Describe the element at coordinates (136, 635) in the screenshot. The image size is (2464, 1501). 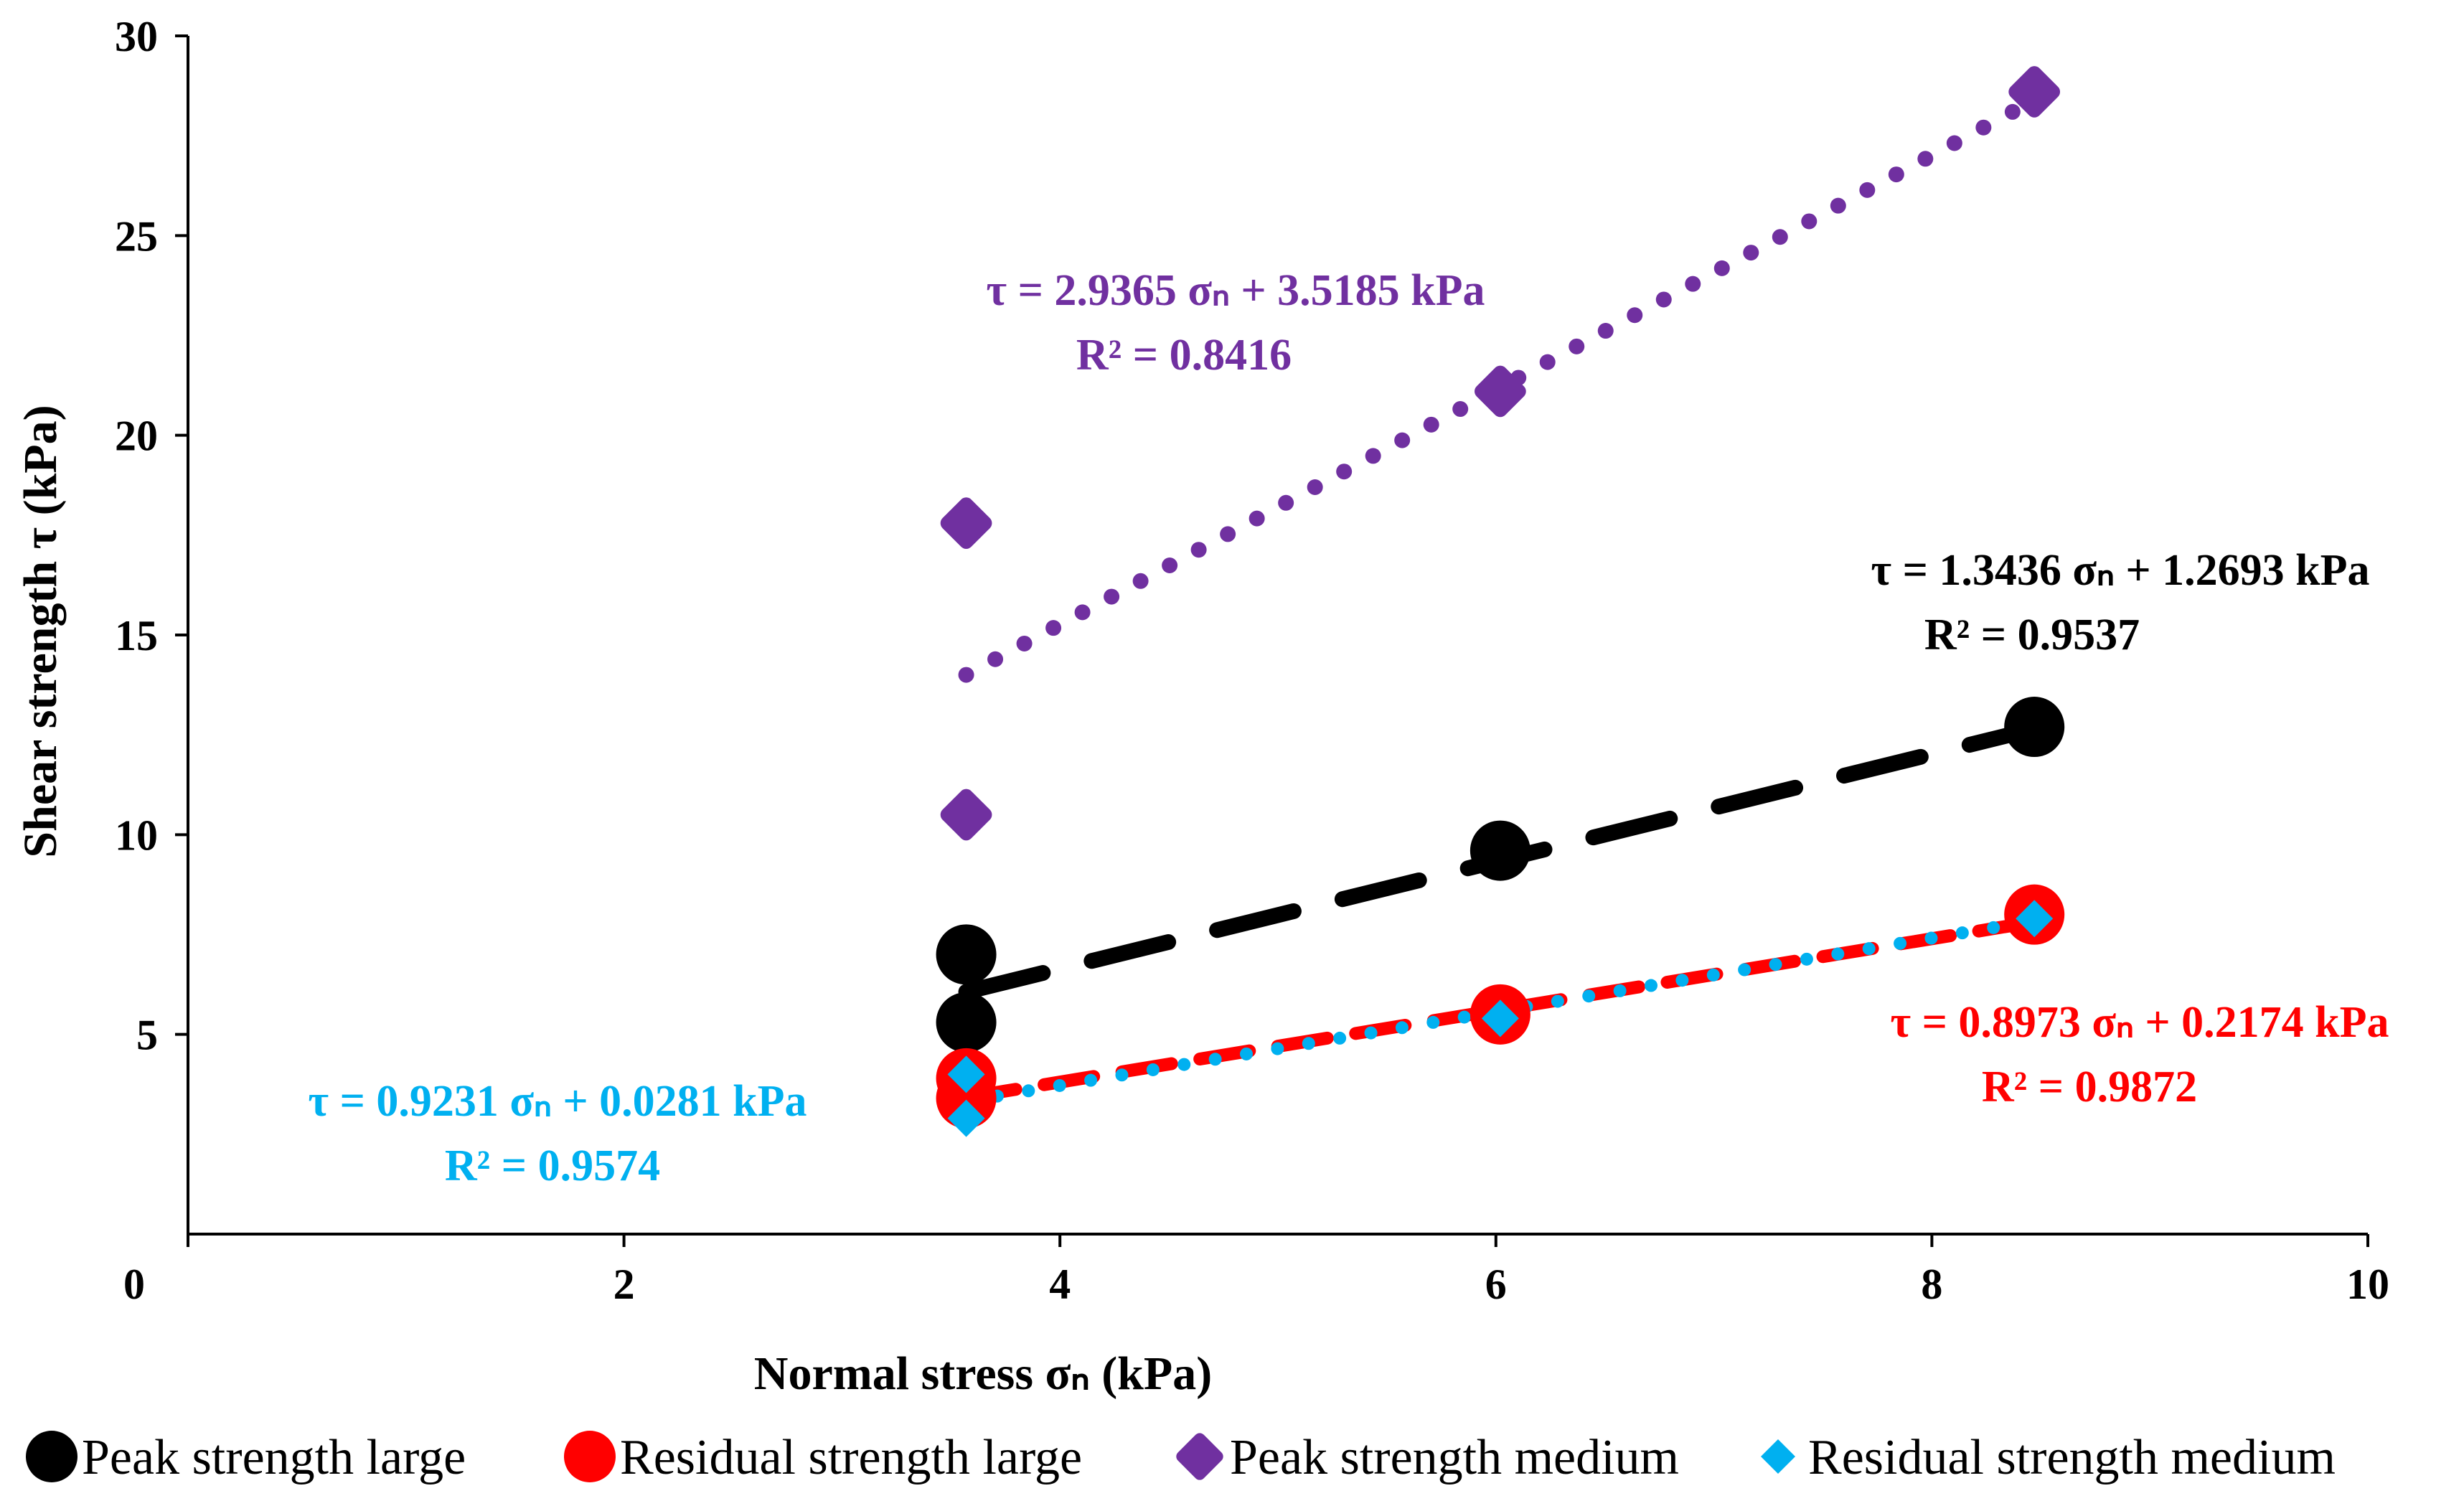
I see `y-tick-label: 15` at that location.